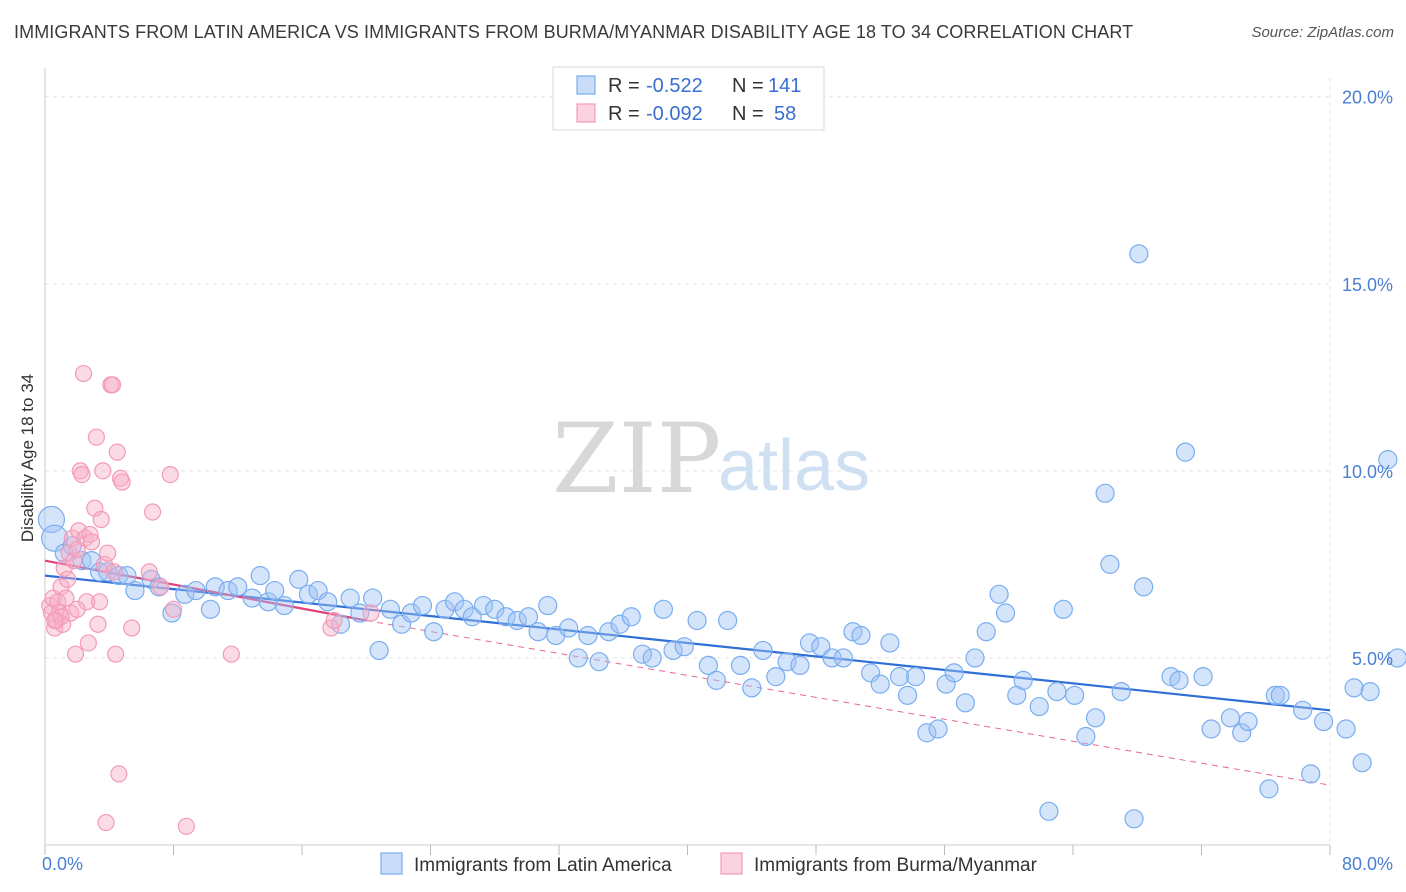 This screenshot has width=1406, height=892. I want to click on legend-n-label-2: N =, so click(748, 114).